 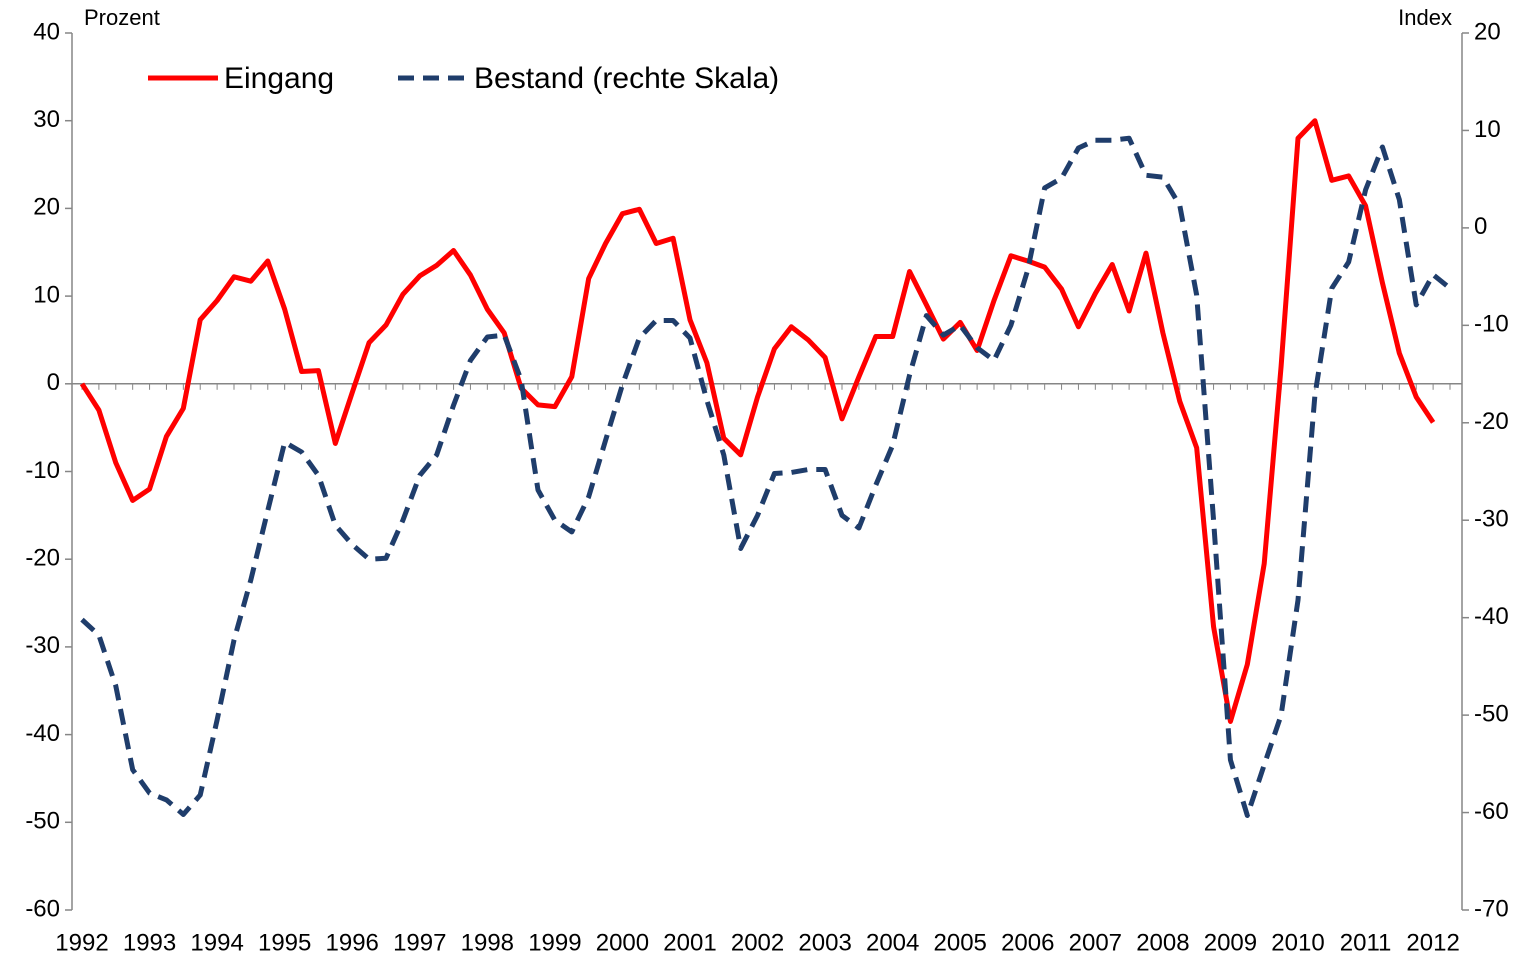 I want to click on x-tick-label: 2002, so click(x=757, y=942).